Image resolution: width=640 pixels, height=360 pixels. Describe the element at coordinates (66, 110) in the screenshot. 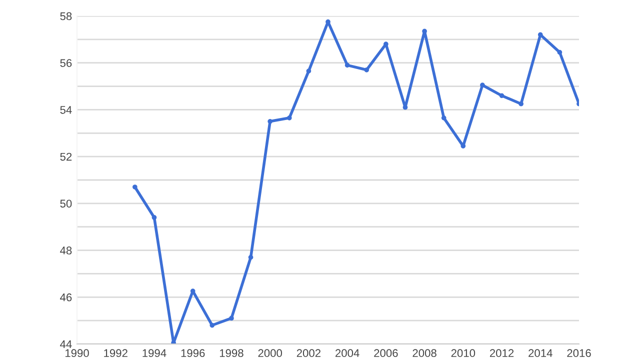

I see `y-tick-label: 54` at that location.